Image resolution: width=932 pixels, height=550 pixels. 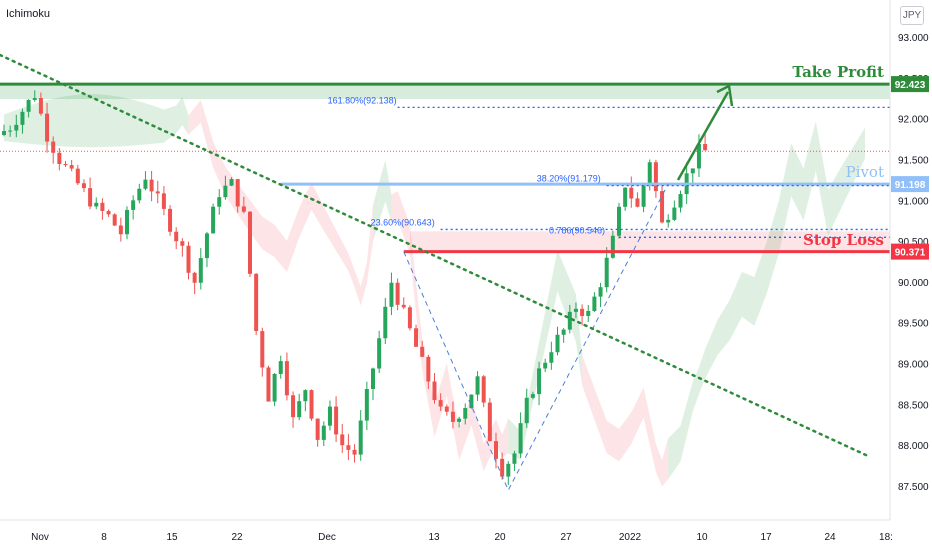 I want to click on take-profit-tag, so click(x=910, y=84).